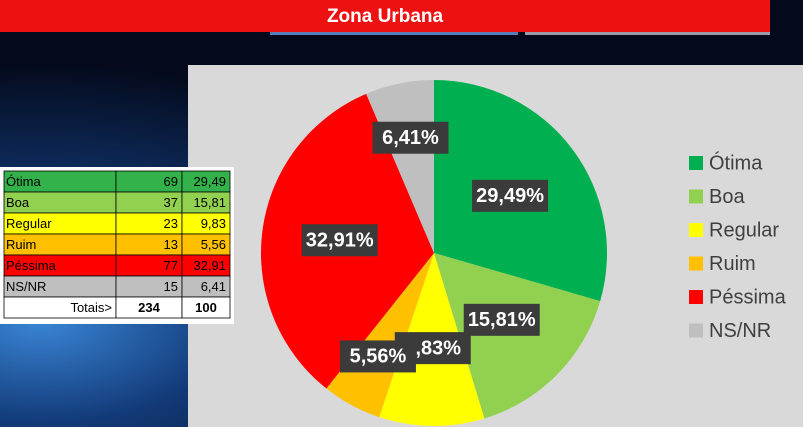  I want to click on table-text: 15, so click(171, 286).